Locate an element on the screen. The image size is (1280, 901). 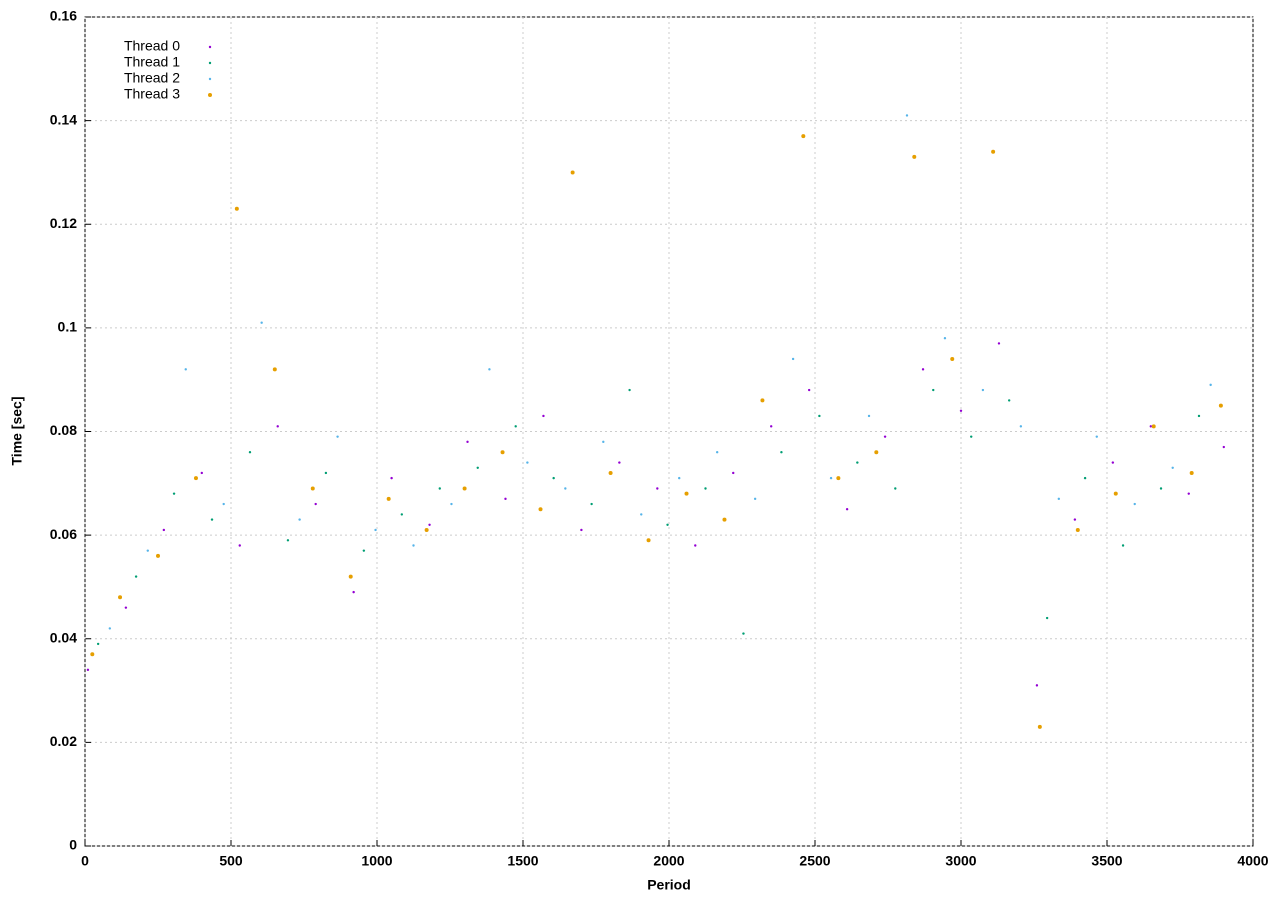
x-tick-label: 2000 is located at coordinates (668, 861).